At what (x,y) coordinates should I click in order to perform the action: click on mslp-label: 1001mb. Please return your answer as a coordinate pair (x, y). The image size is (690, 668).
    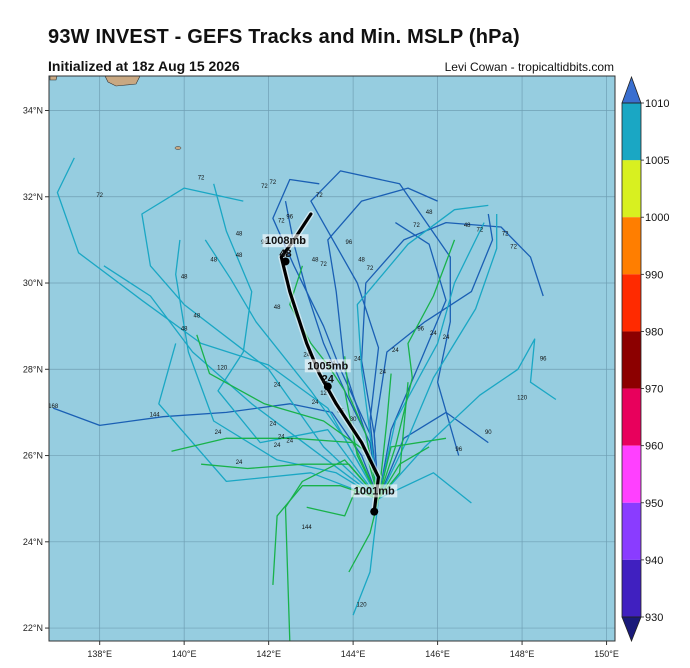
    Looking at the image, I should click on (374, 491).